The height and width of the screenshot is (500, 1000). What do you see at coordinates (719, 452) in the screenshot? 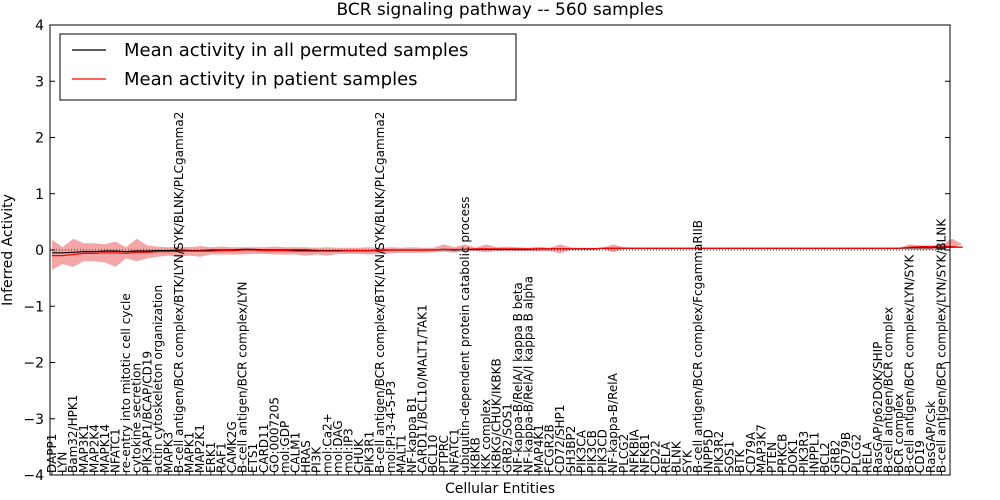
I see `x-tick-label: PIK3R2` at bounding box center [719, 452].